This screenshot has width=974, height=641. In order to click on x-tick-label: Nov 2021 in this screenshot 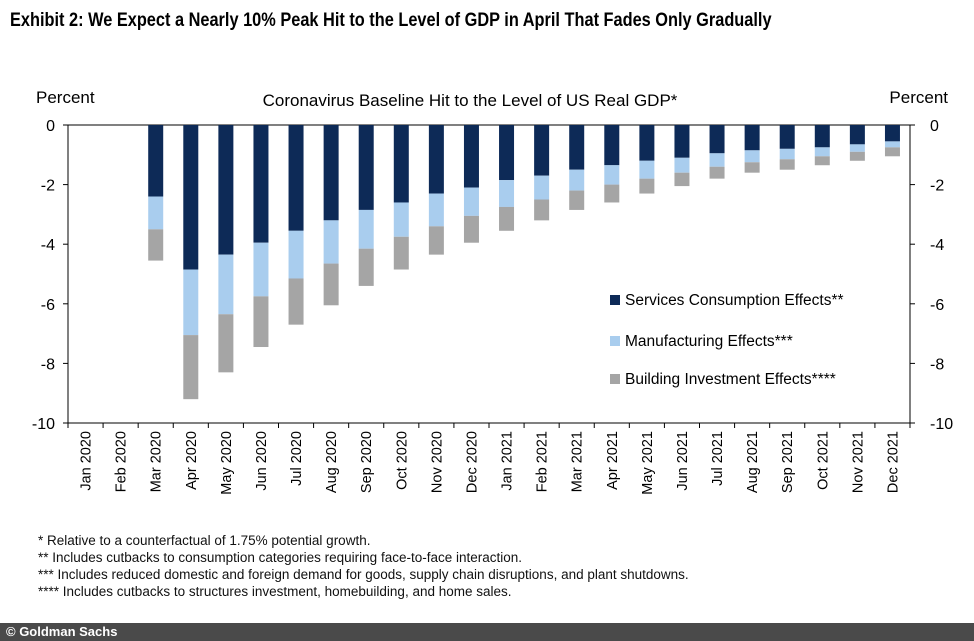, I will do `click(858, 462)`.